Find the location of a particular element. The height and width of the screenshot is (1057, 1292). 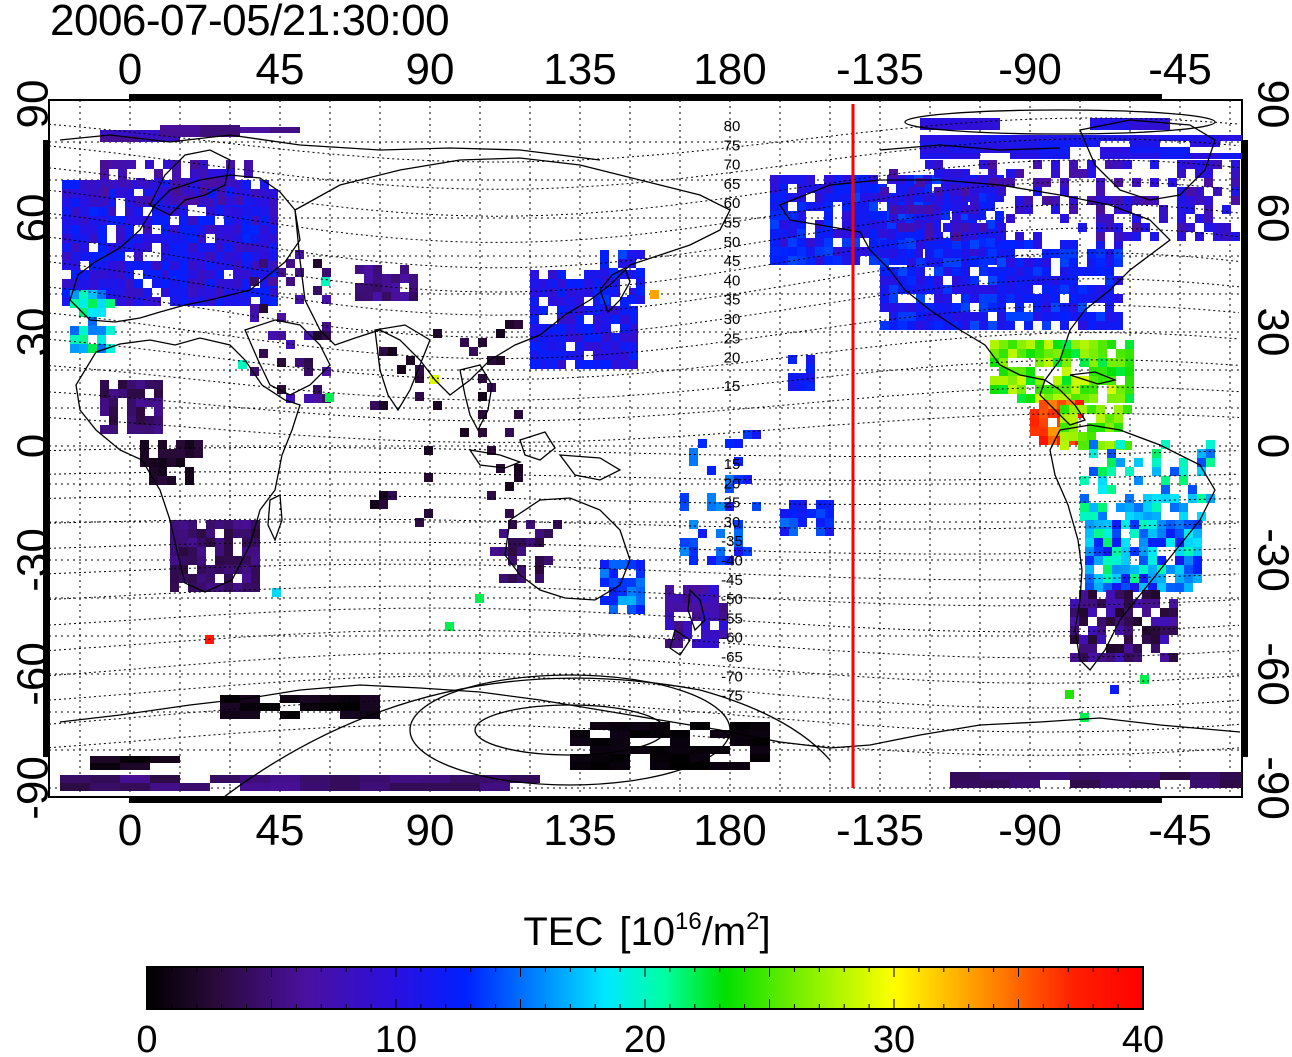

colorbar-ticks: 0 10 20 30 40 is located at coordinates (650, 1012).